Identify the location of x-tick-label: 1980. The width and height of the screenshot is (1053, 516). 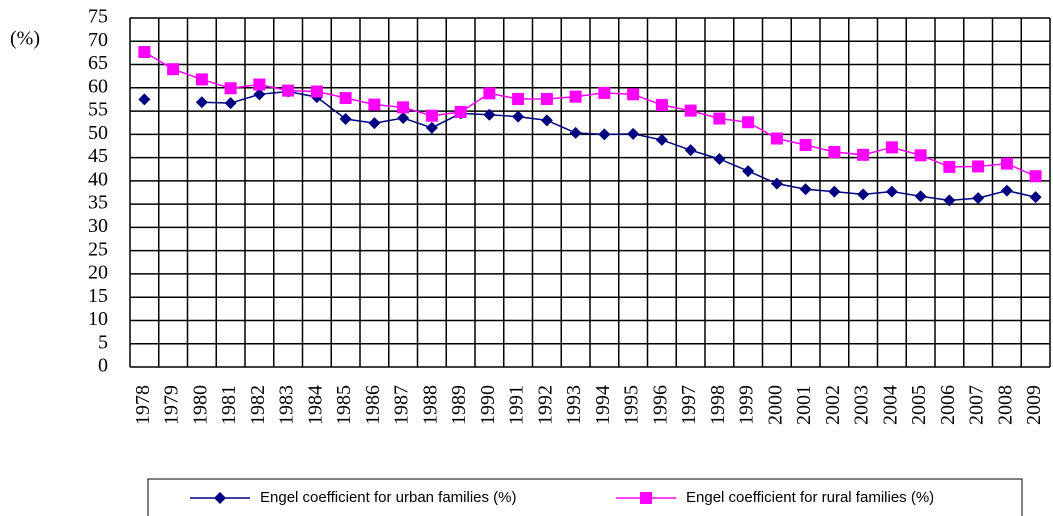
(200, 405).